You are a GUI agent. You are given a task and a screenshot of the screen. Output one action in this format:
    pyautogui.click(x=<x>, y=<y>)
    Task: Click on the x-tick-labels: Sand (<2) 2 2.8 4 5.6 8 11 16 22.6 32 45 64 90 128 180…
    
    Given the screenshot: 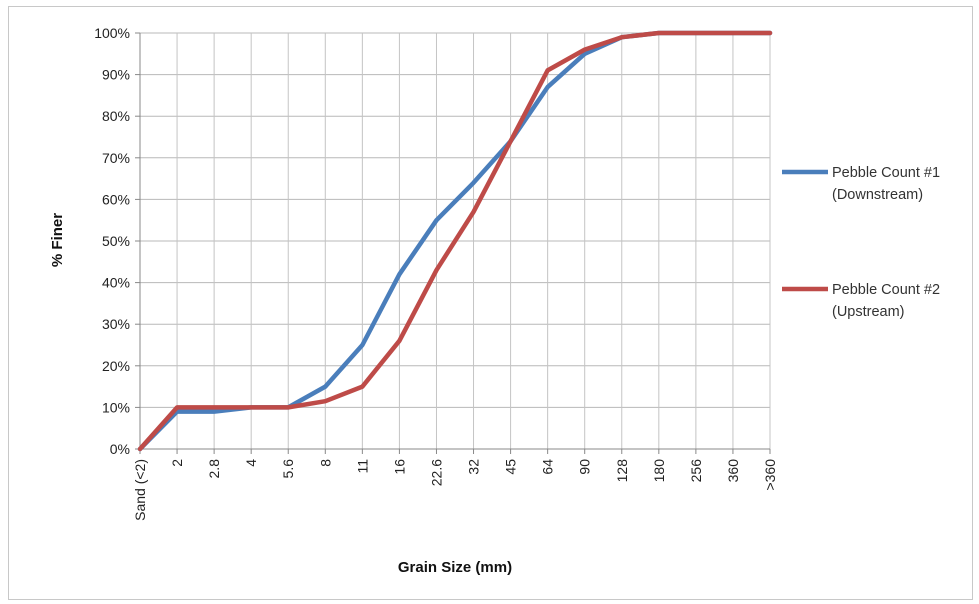 What is the action you would take?
    pyautogui.click(x=455, y=490)
    